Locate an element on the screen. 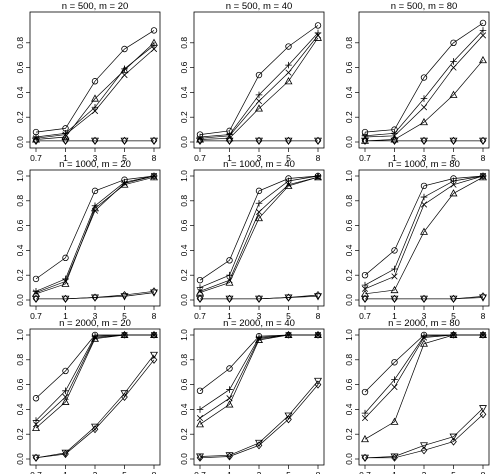 This screenshot has height=474, width=500. plot-frame is located at coordinates (424, 397).